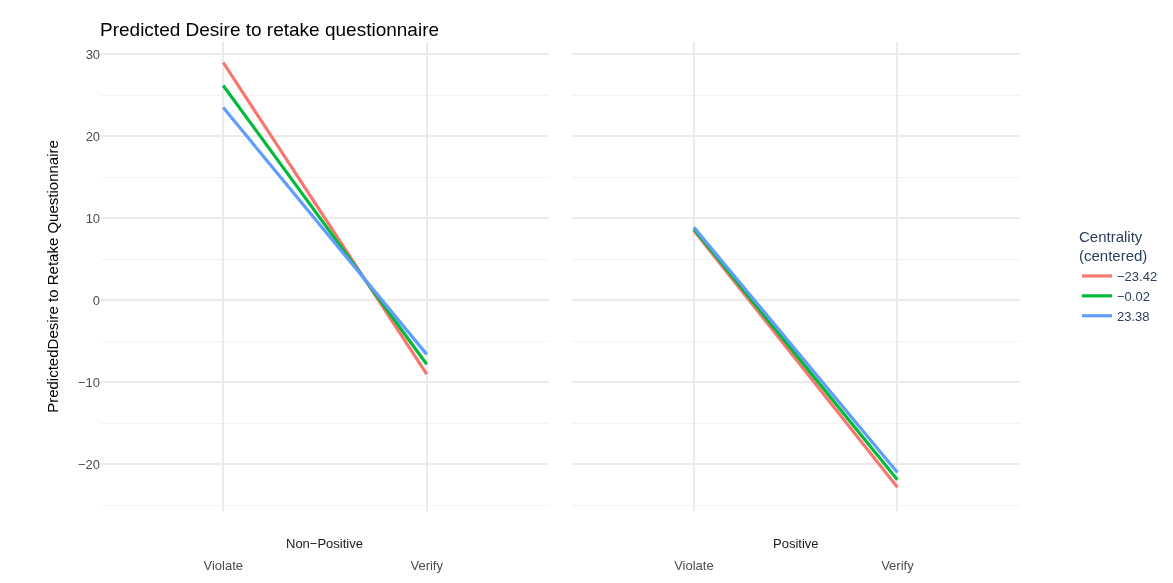 The image size is (1173, 583). What do you see at coordinates (1137, 277) in the screenshot?
I see `legend-label: −23.42` at bounding box center [1137, 277].